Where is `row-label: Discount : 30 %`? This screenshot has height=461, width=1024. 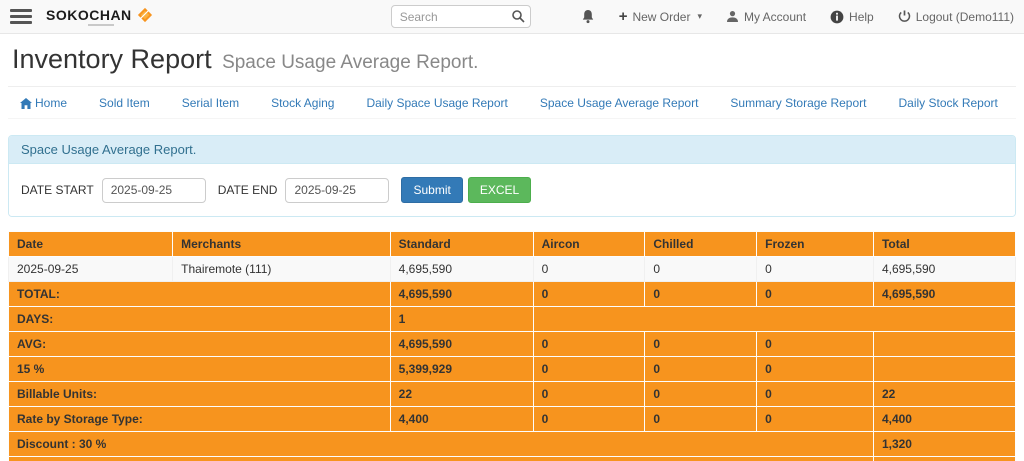
row-label: Discount : 30 % is located at coordinates (441, 444).